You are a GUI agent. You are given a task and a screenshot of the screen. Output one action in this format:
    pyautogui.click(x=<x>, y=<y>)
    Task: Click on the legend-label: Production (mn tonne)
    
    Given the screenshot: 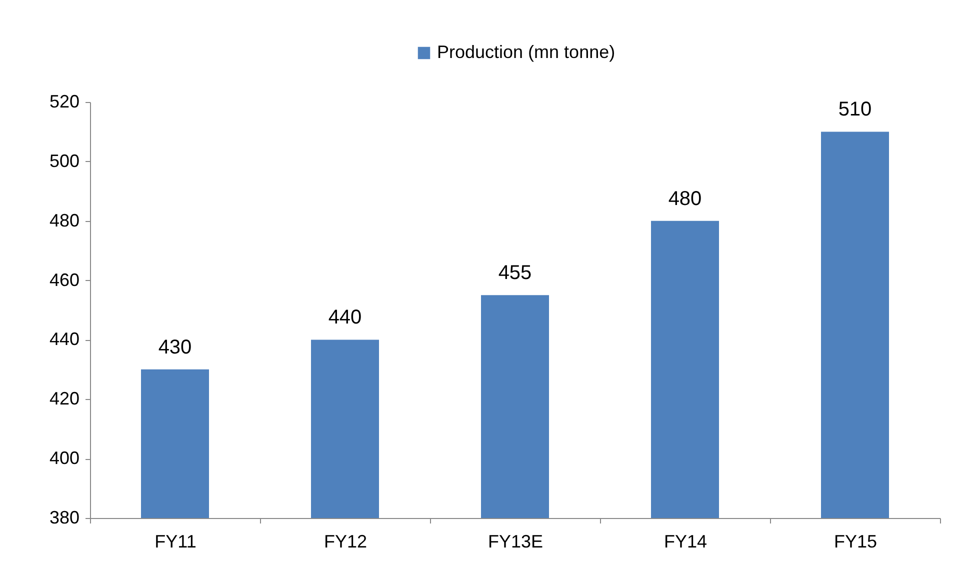 What is the action you would take?
    pyautogui.click(x=526, y=52)
    